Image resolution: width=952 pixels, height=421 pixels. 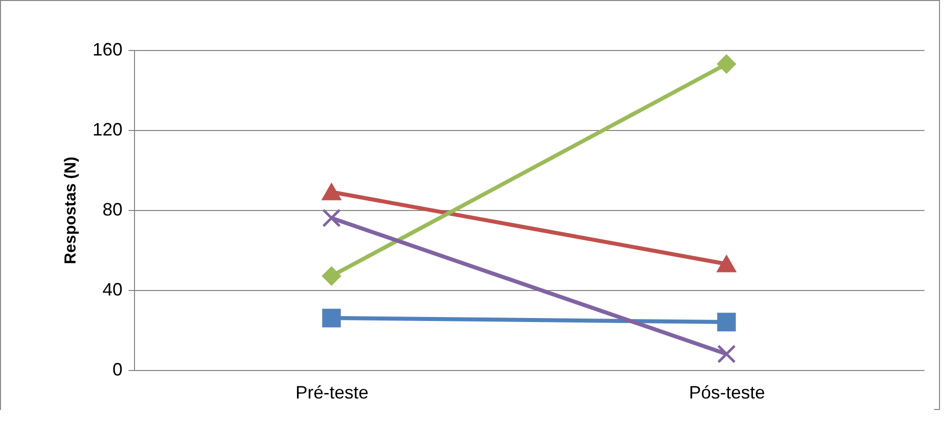 I want to click on y-tick-label: 160, so click(x=107, y=50).